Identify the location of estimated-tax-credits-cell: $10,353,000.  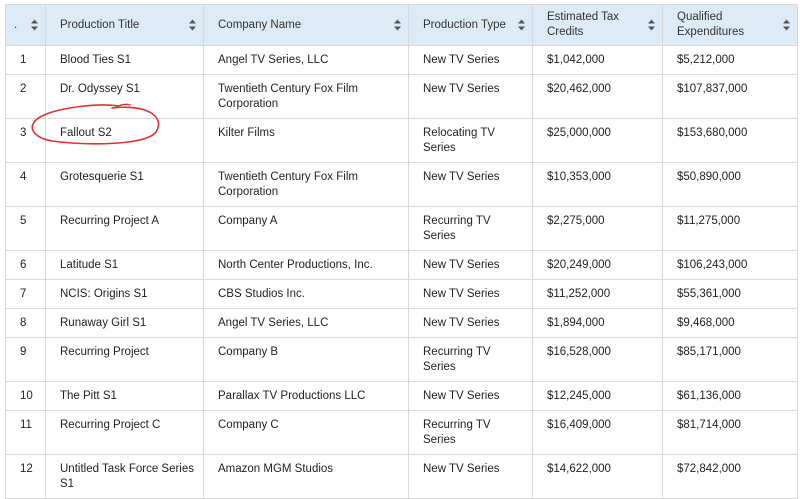
(597, 184).